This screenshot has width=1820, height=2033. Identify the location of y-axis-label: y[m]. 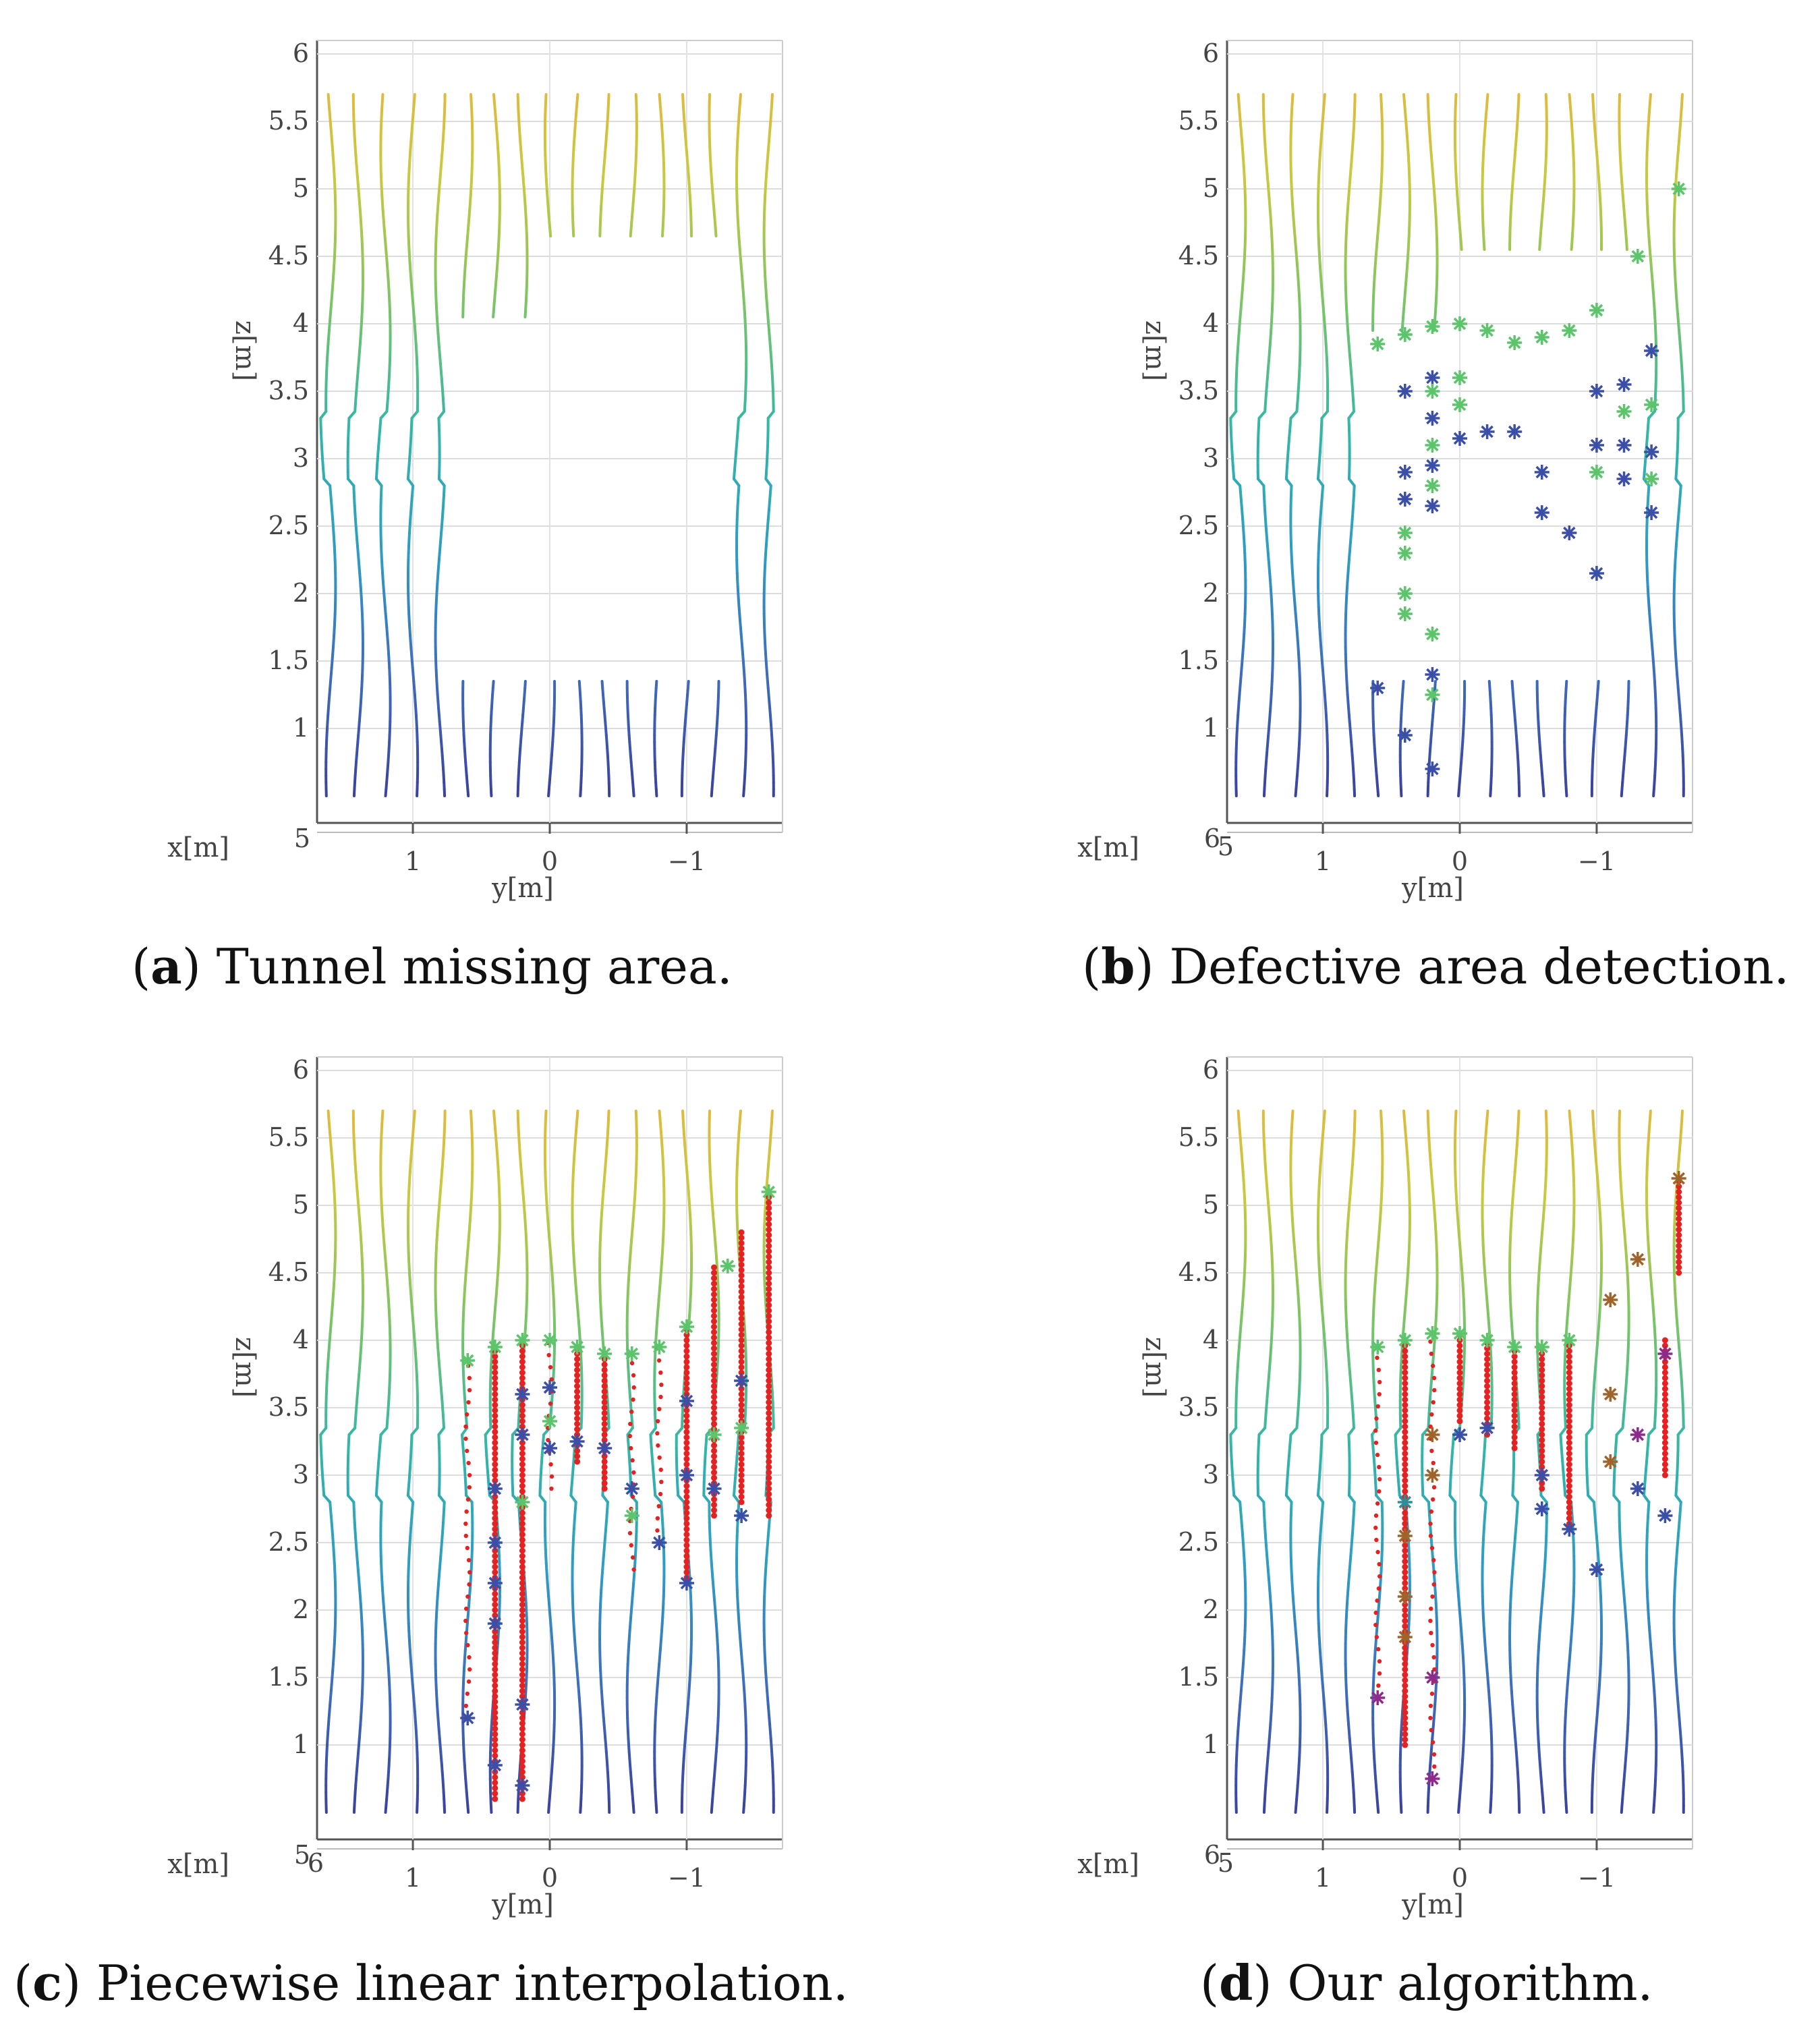
(522, 1904).